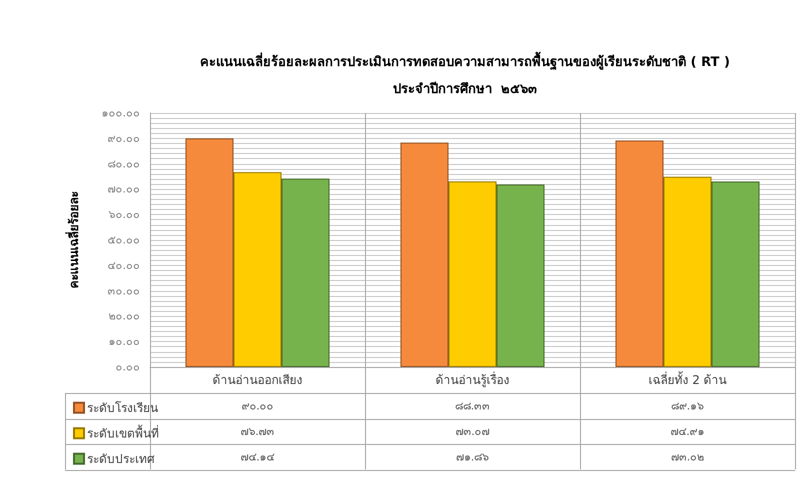 The image size is (800, 500). Describe the element at coordinates (473, 379) in the screenshot. I see `x-tick-label: ด้านอ่านรู้เรื่อง` at that location.